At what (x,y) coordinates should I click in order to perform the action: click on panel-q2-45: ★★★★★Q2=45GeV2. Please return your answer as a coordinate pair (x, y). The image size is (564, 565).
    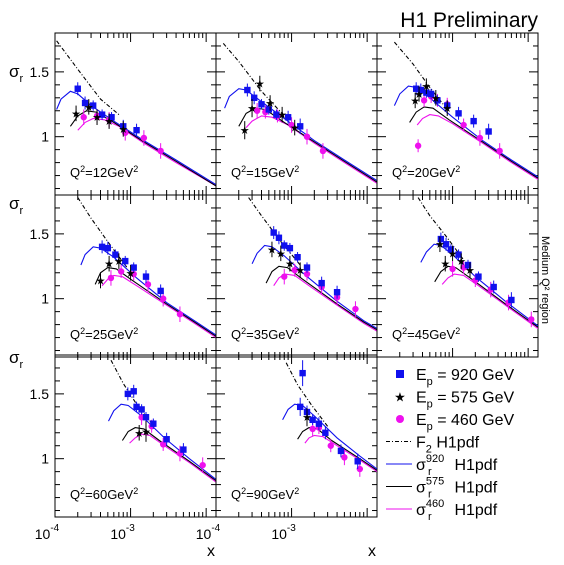
    Looking at the image, I should click on (457, 276).